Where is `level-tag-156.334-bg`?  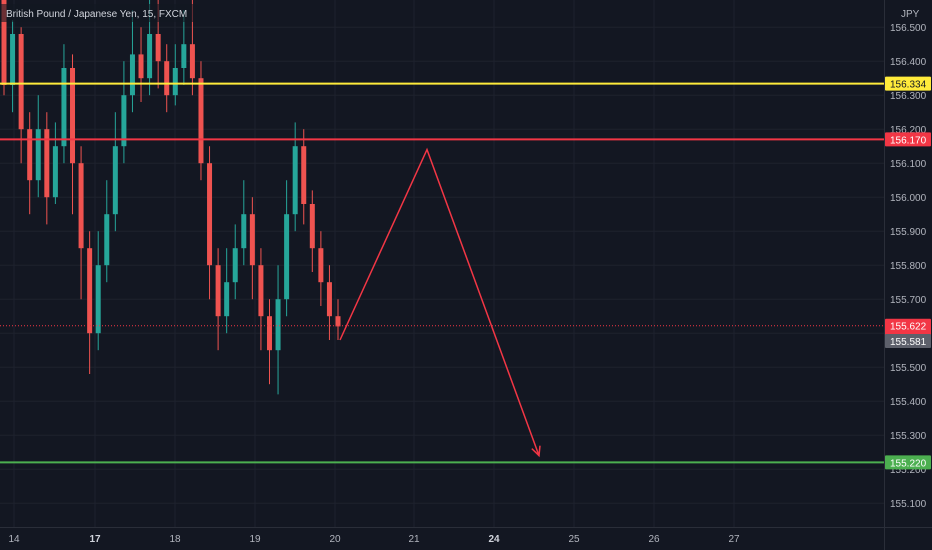 level-tag-156.334-bg is located at coordinates (908, 83).